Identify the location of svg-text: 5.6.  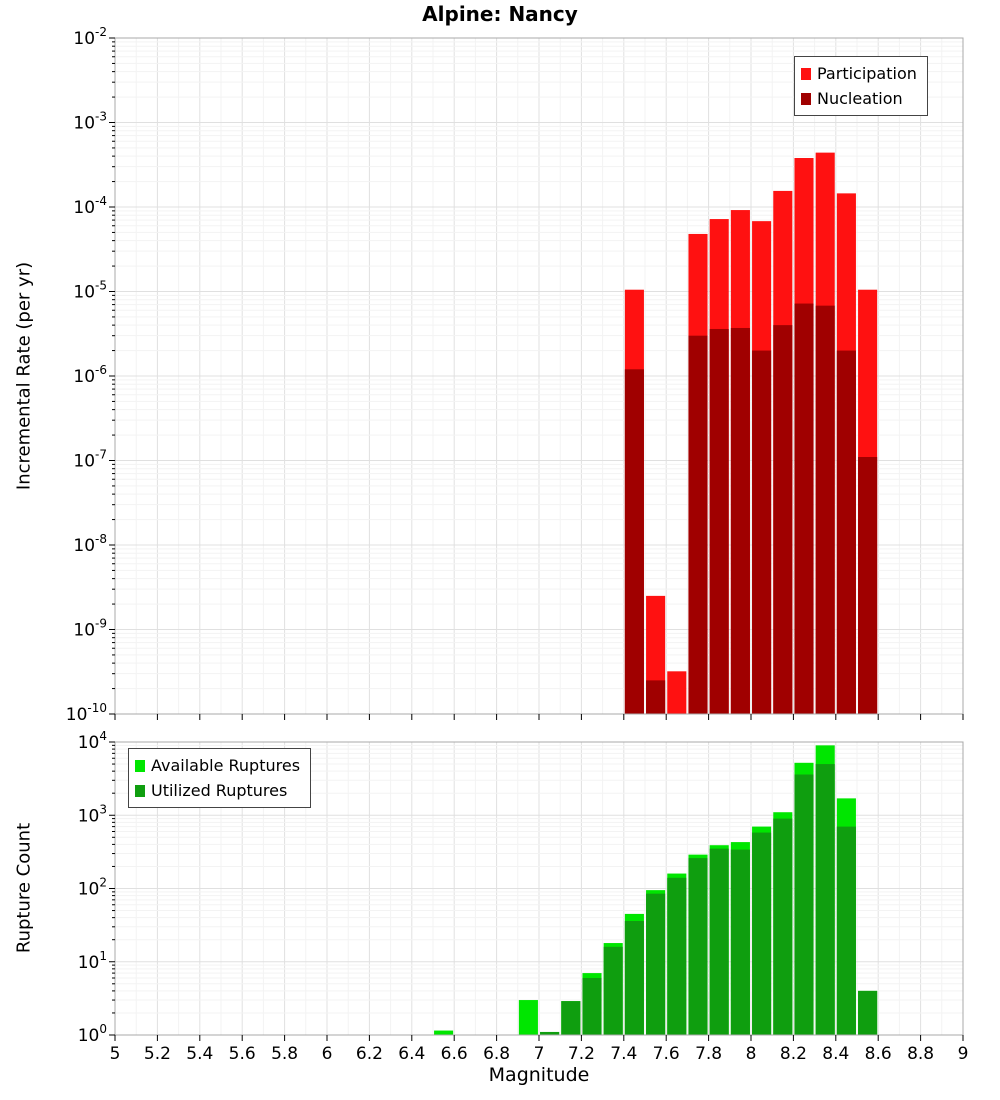
(242, 1054).